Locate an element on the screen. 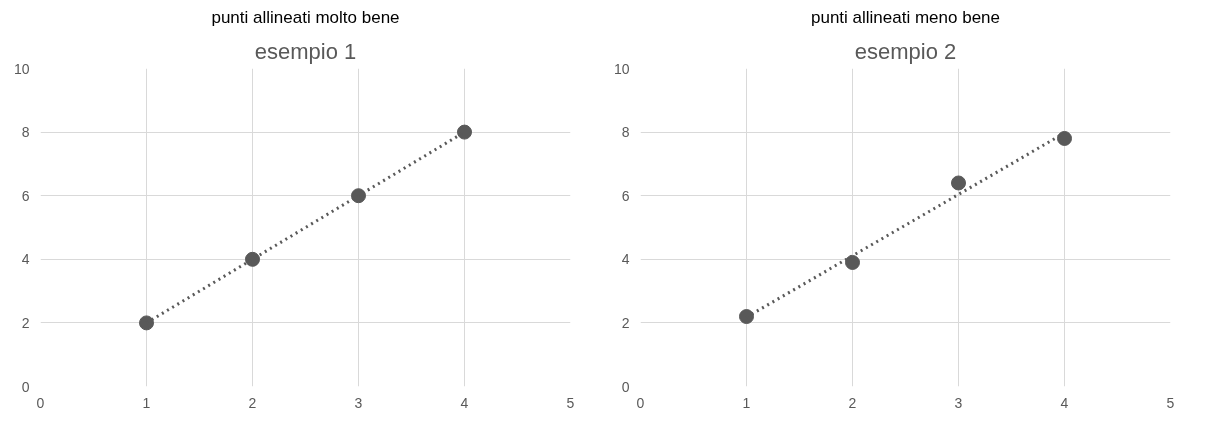 Image resolution: width=1232 pixels, height=423 pixels. chart-title: esempio 1 is located at coordinates (305, 51).